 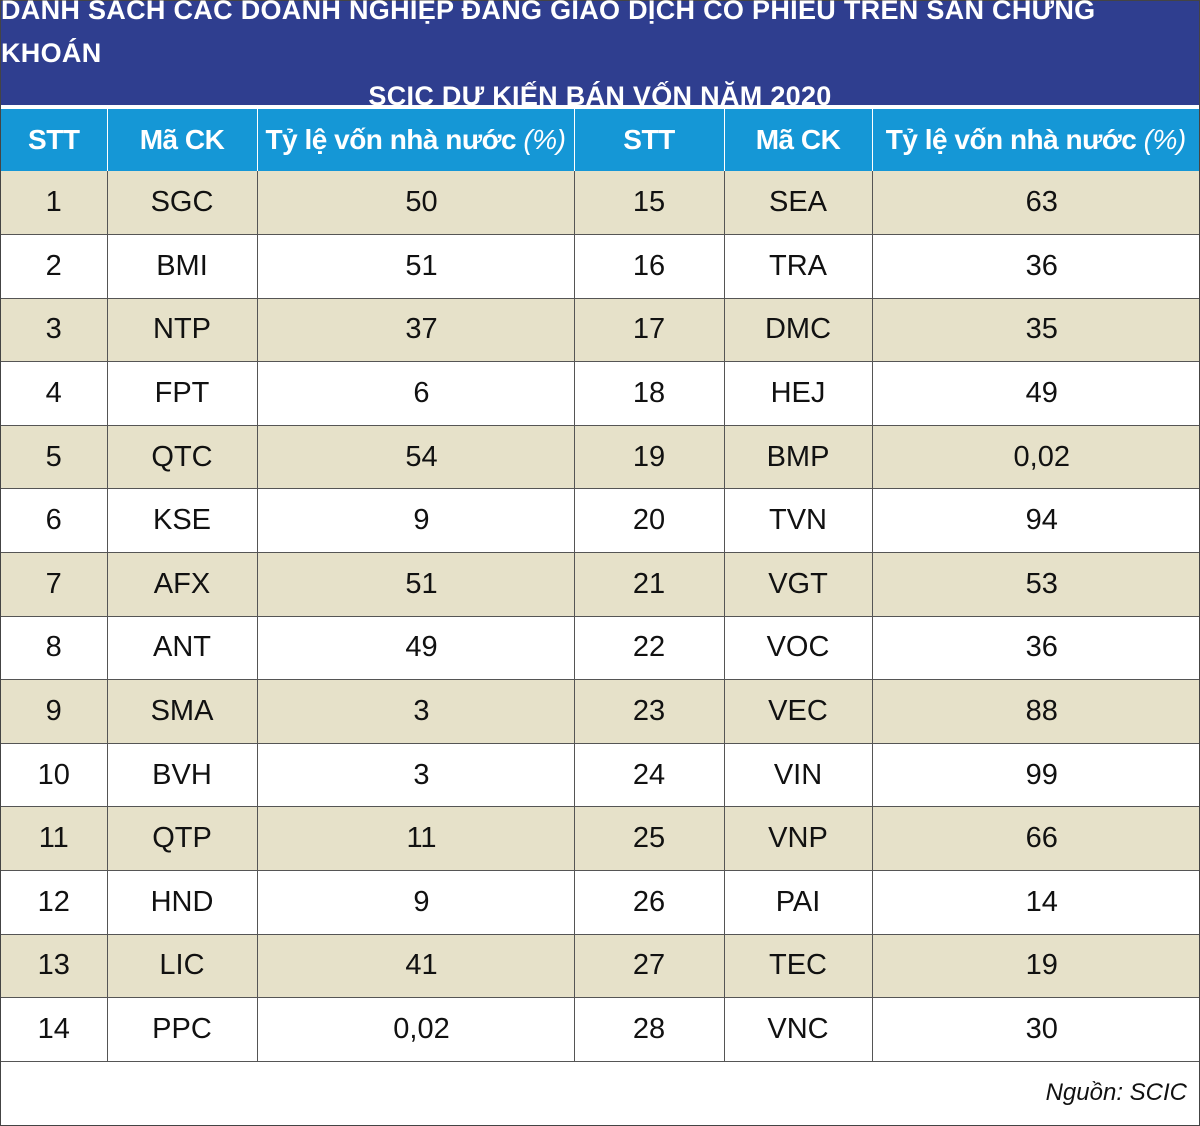 I want to click on stt-cell: 12, so click(x=54, y=902).